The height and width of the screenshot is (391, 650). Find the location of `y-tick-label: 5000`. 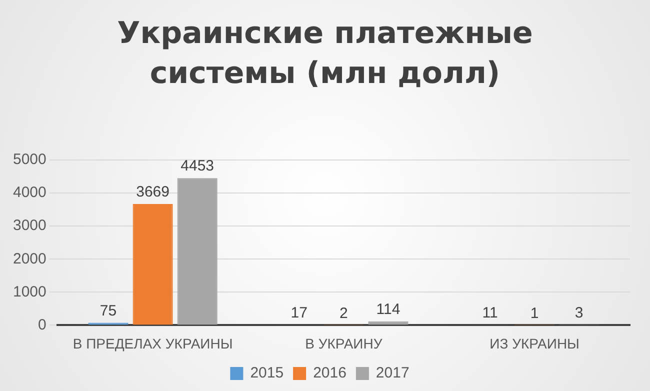

y-tick-label: 5000 is located at coordinates (29, 159).